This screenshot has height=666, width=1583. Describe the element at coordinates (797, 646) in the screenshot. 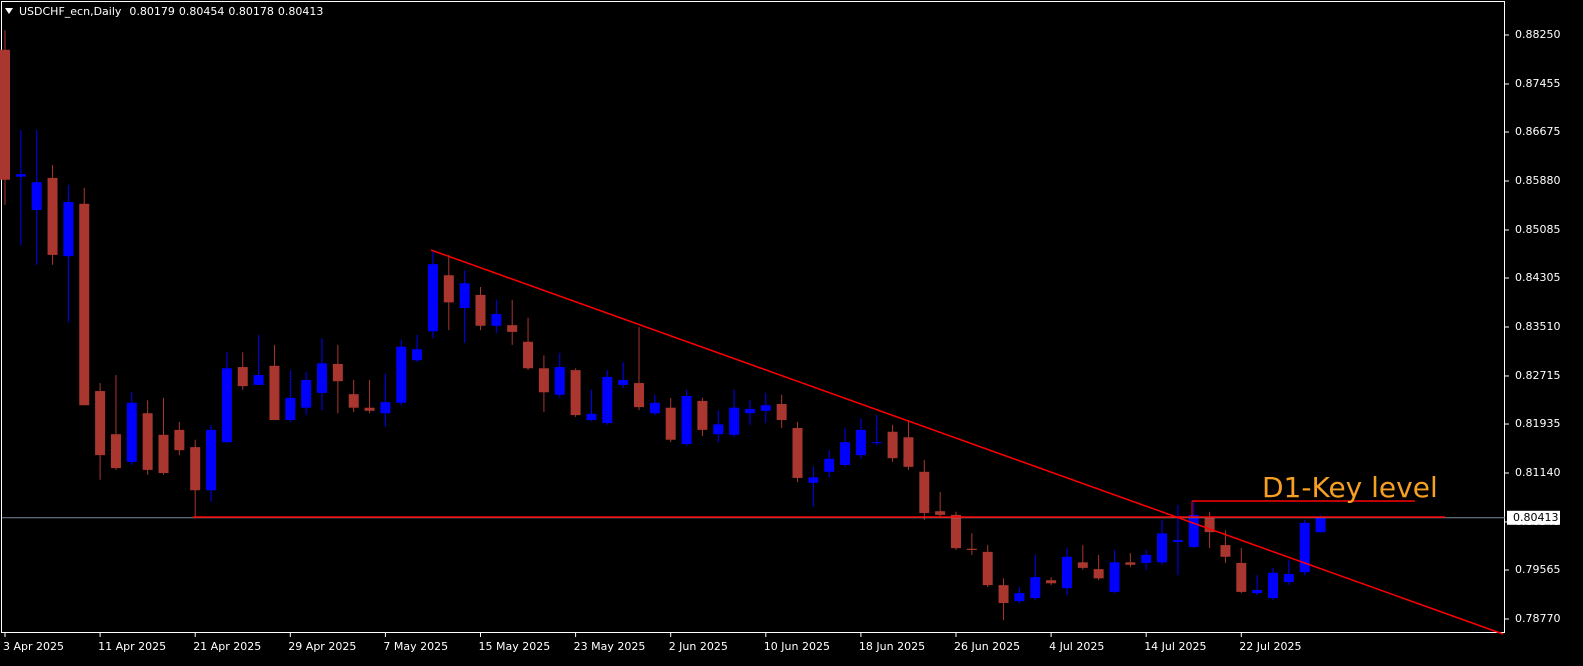

I see `x-tick-label: 10 Jun 2025` at that location.